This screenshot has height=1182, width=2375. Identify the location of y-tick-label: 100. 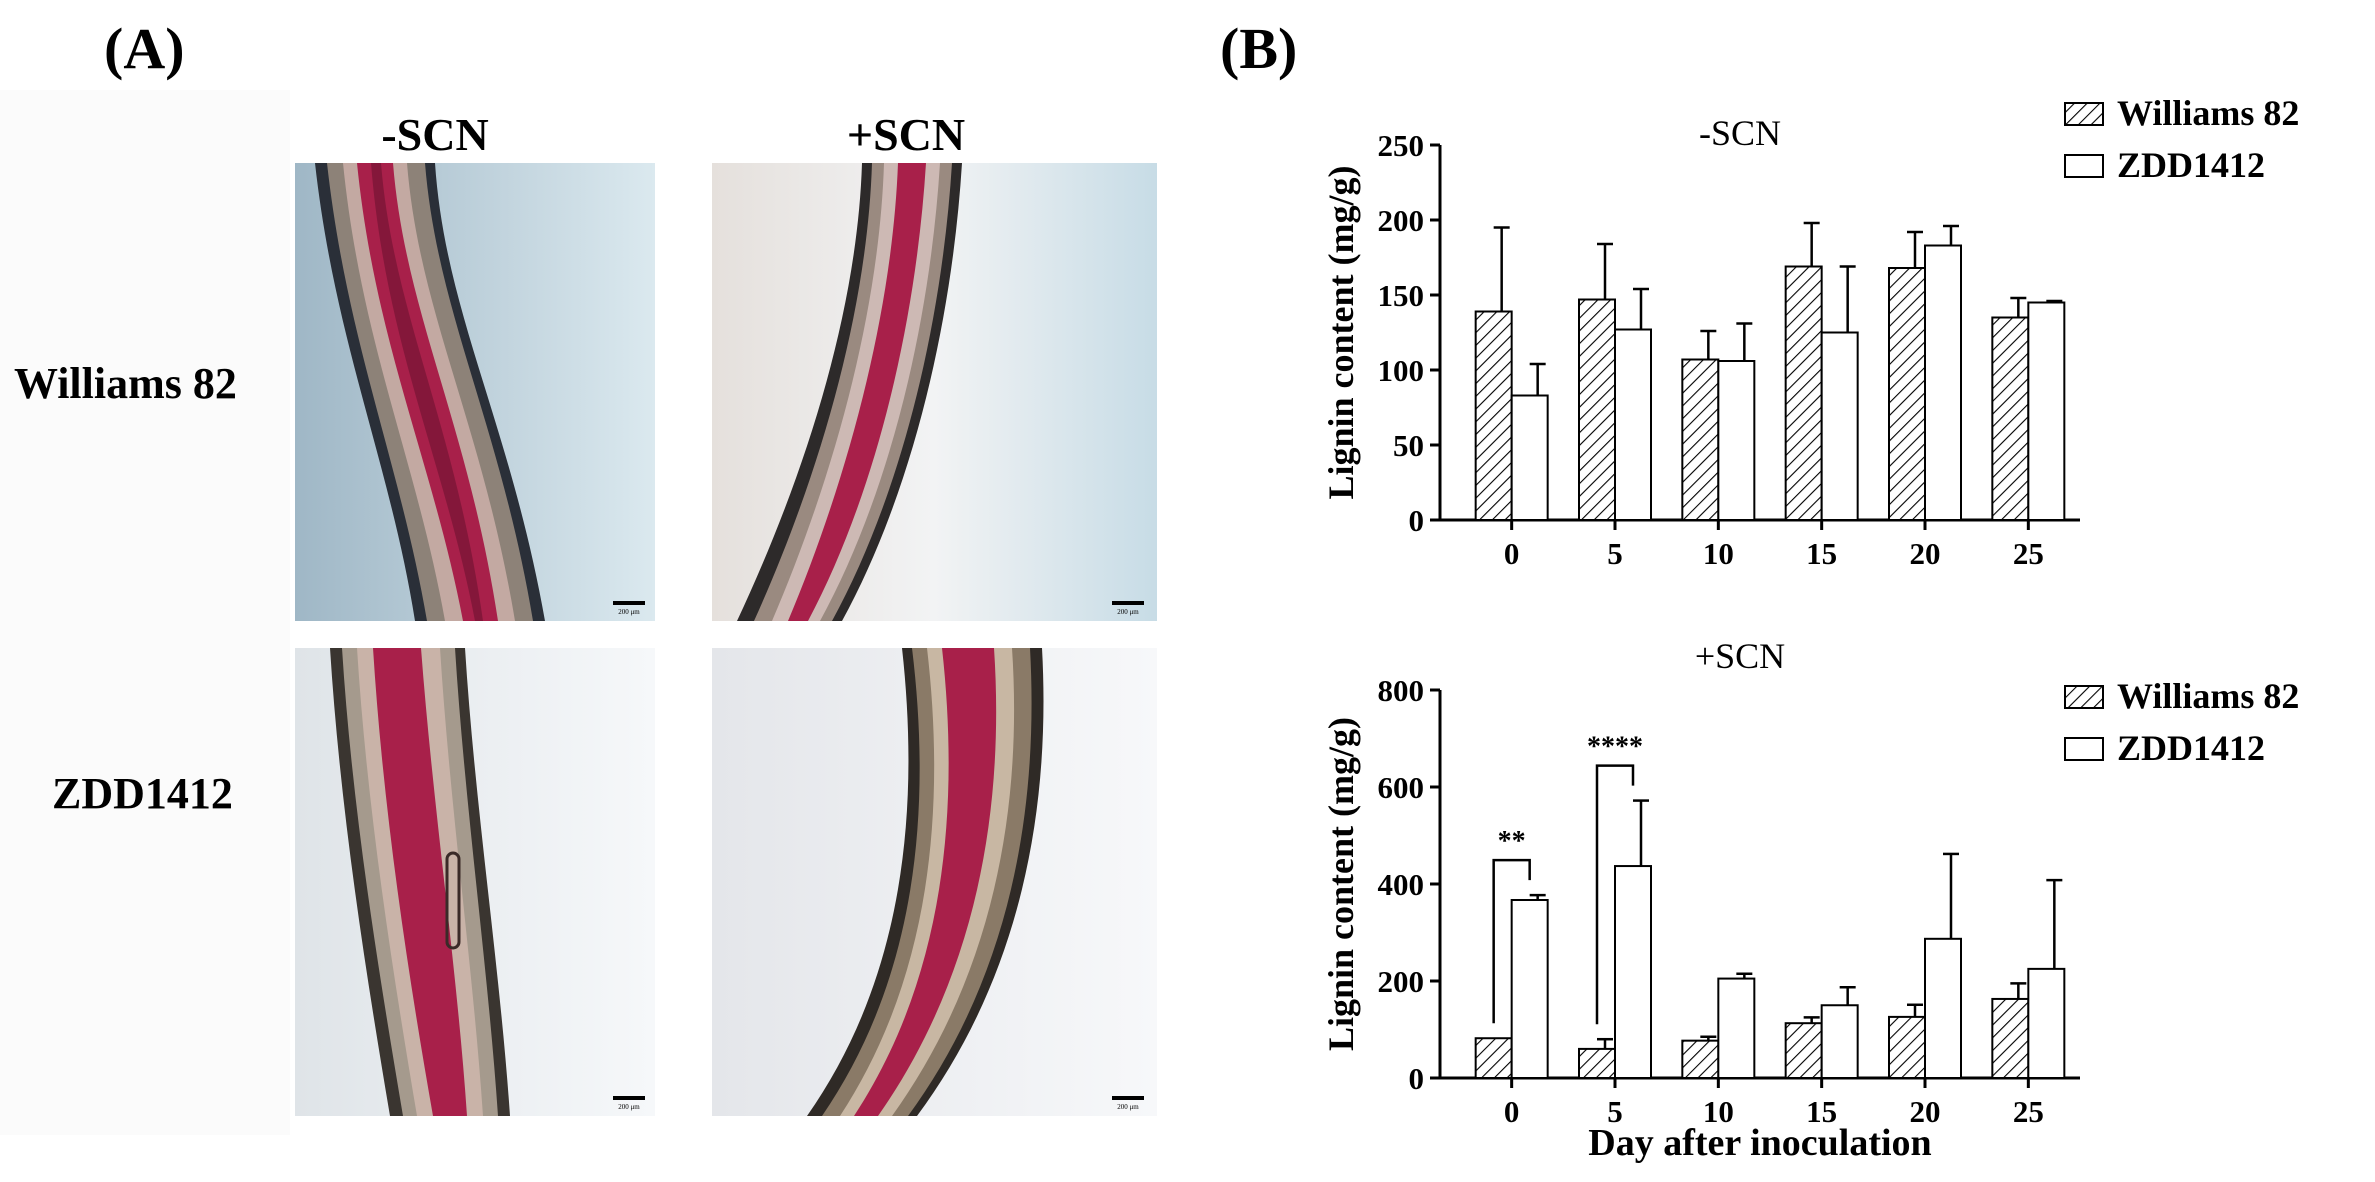
(1401, 370).